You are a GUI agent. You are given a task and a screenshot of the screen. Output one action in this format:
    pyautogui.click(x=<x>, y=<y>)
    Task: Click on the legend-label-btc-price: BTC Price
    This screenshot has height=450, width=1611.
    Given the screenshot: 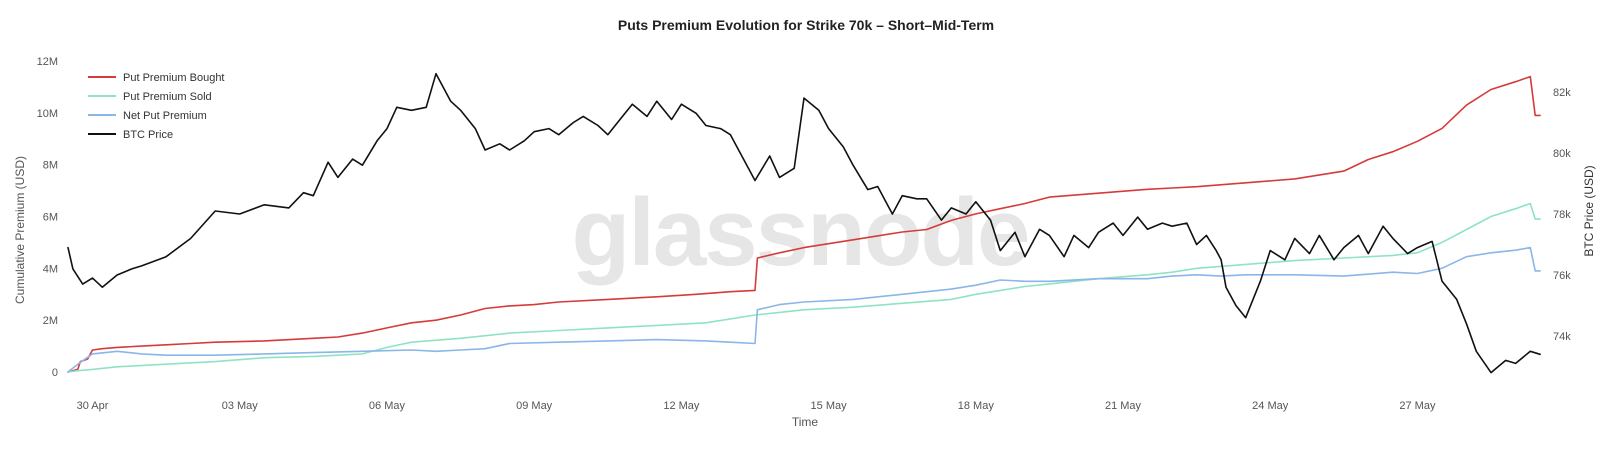 What is the action you would take?
    pyautogui.click(x=148, y=135)
    